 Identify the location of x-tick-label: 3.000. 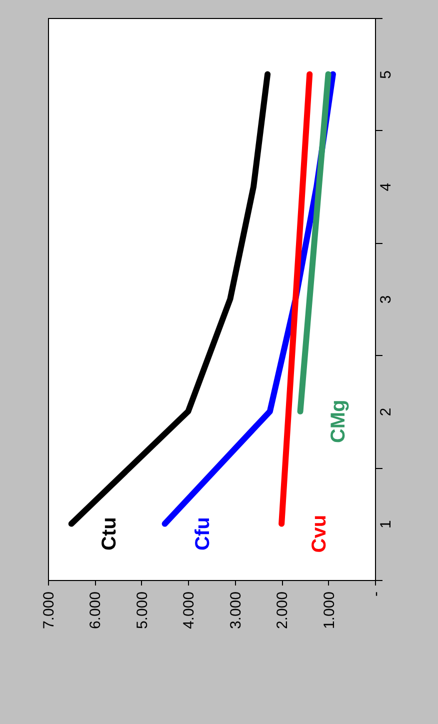
(235, 611).